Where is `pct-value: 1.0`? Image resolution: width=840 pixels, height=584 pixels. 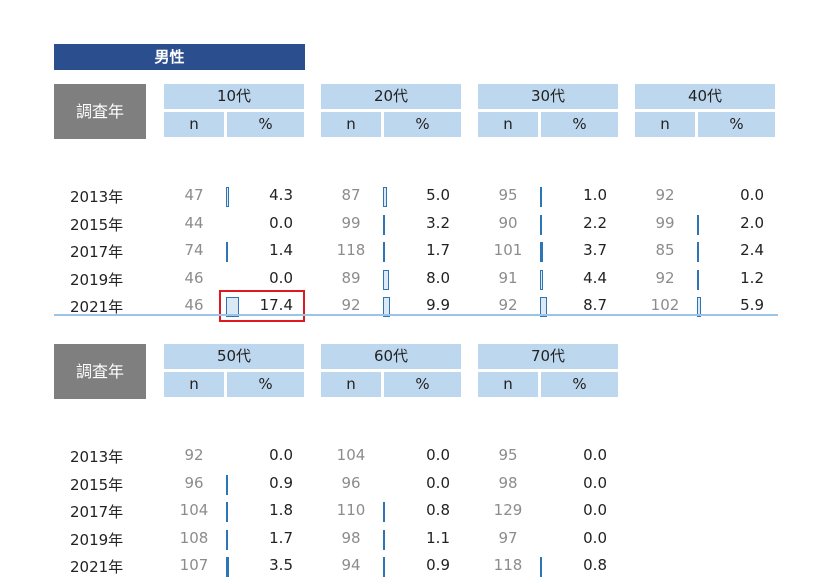 pct-value: 1.0 is located at coordinates (595, 195).